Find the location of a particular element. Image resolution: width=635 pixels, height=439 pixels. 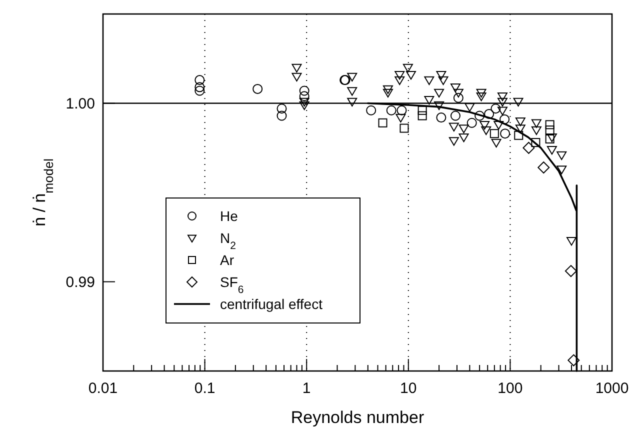

y-tick-label: 1.00 is located at coordinates (80, 103).